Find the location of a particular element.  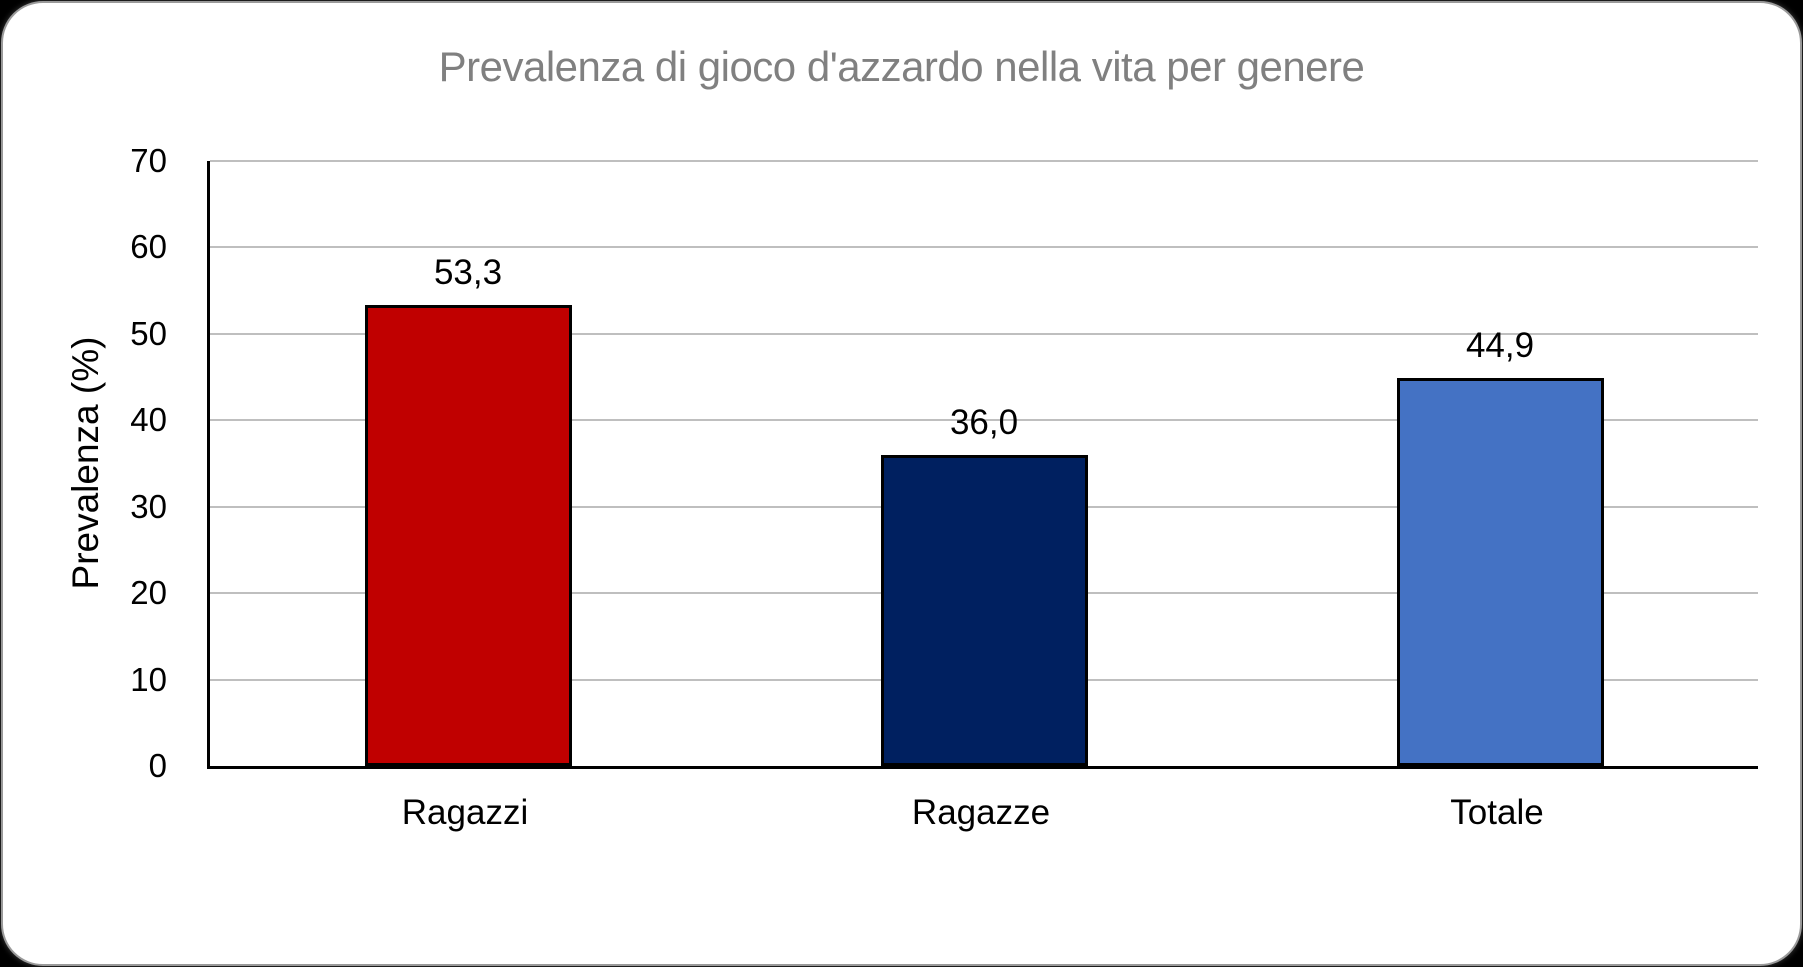

x-axis-labels: Ragazzi Ragazze Totale is located at coordinates (981, 813).